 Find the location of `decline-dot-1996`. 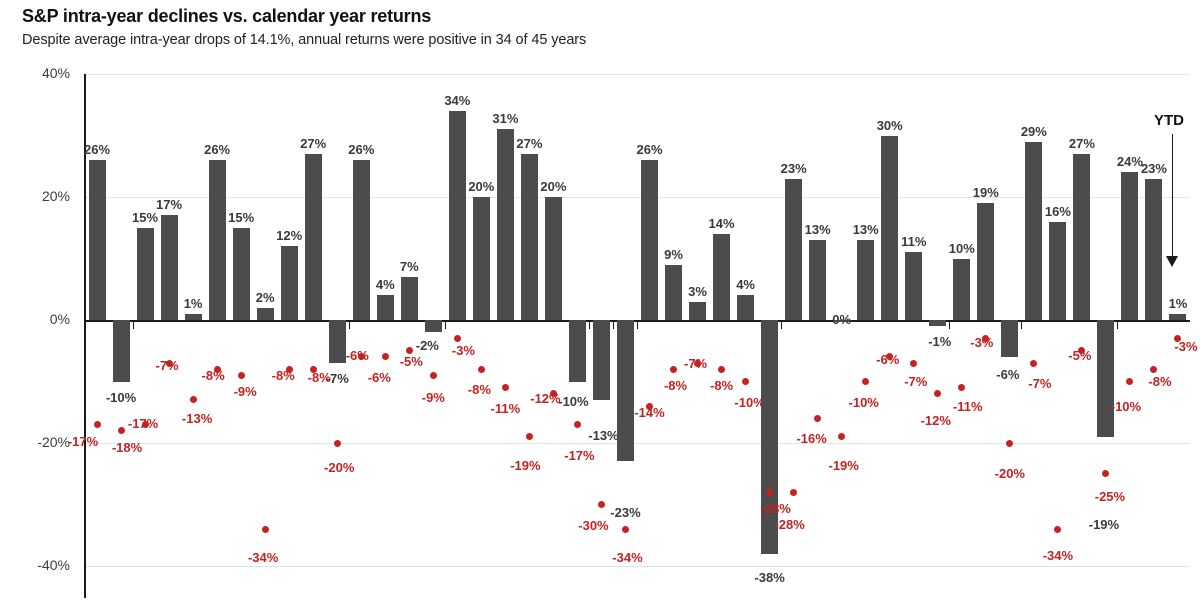

decline-dot-1996 is located at coordinates (481, 369).